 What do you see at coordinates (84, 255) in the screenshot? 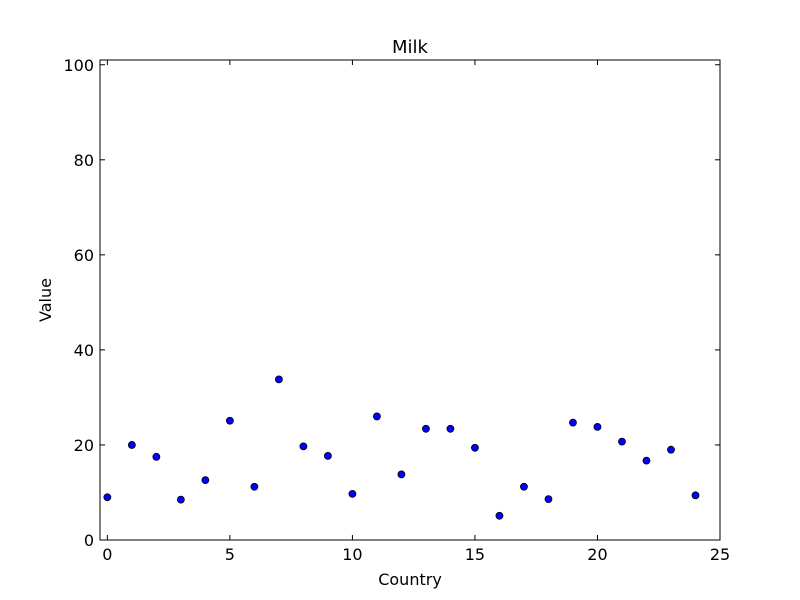
I see `y-tick-label: 60` at bounding box center [84, 255].